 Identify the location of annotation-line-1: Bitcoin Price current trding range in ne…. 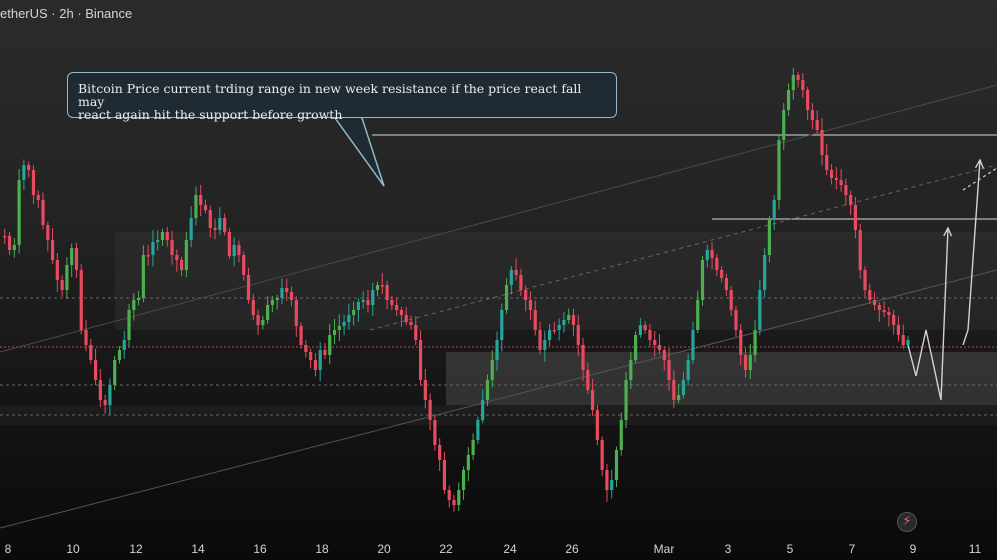
(330, 95).